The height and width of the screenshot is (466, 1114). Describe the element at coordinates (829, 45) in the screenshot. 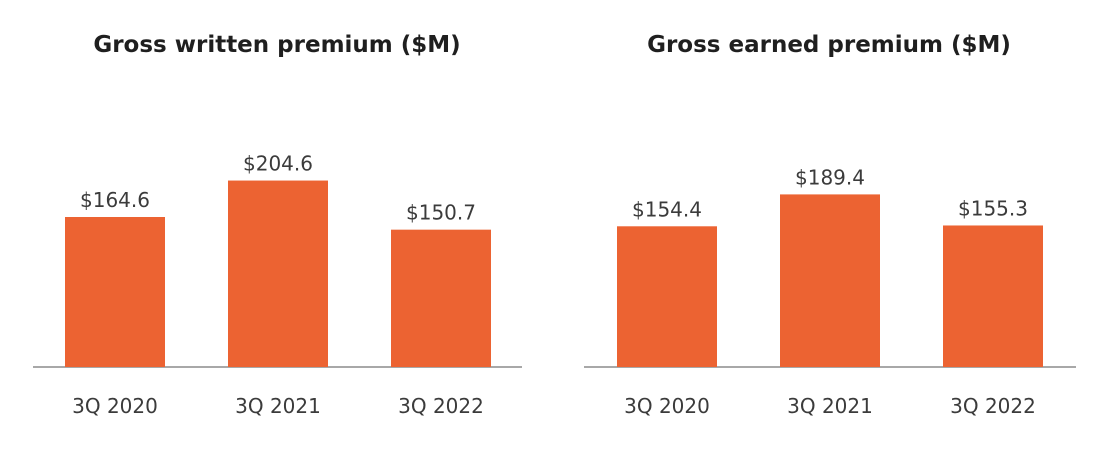

I see `chart-title: Gross earned premium ($M)` at that location.